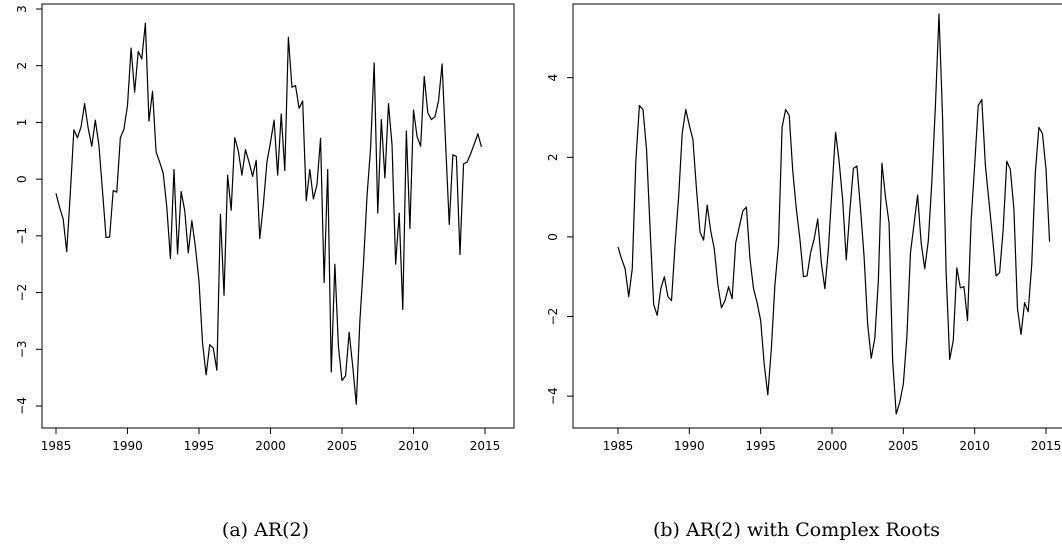  Describe the element at coordinates (22, 236) in the screenshot. I see `y-tick-label: −1` at that location.